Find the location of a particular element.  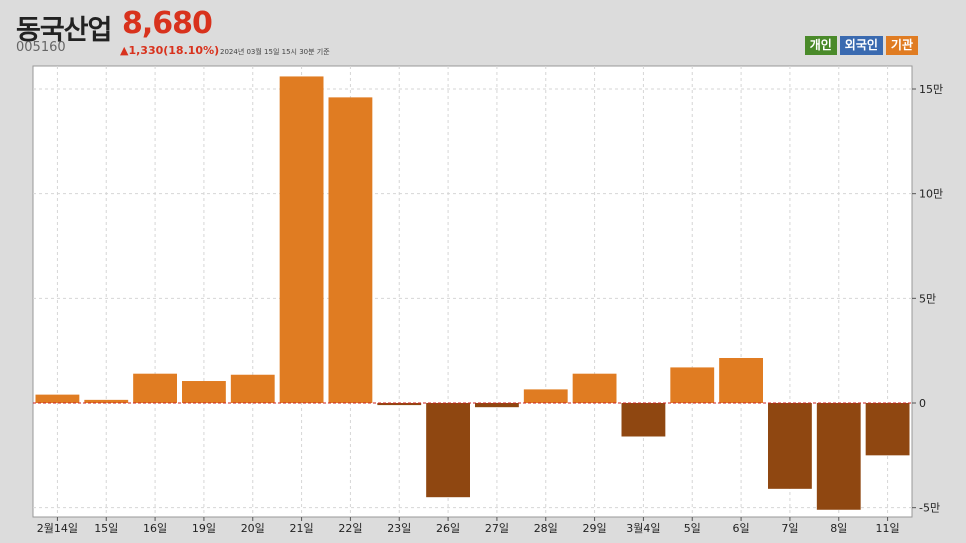

legend-foreign: 외국인 is located at coordinates (861, 45).